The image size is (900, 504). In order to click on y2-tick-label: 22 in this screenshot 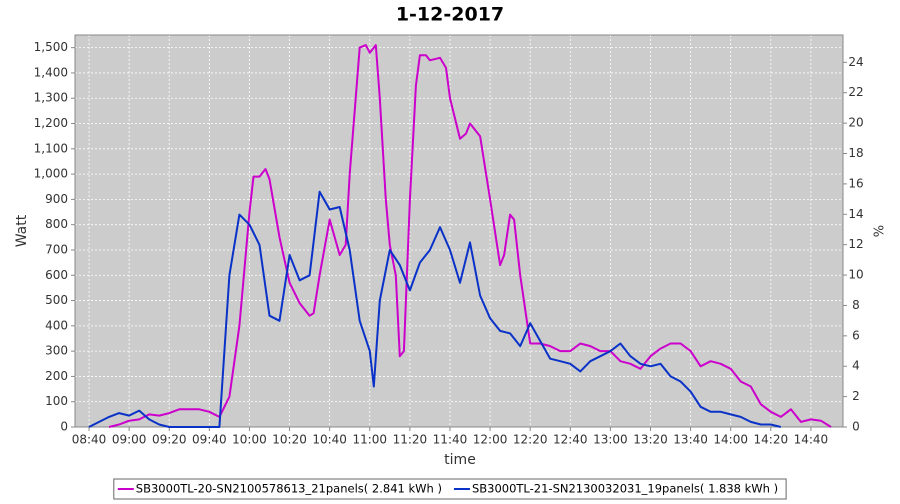, I will do `click(855, 92)`.